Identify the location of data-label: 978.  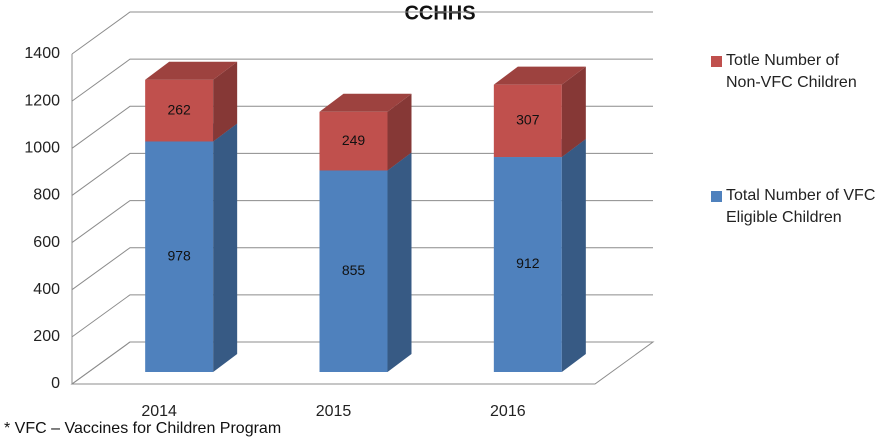
(179, 255).